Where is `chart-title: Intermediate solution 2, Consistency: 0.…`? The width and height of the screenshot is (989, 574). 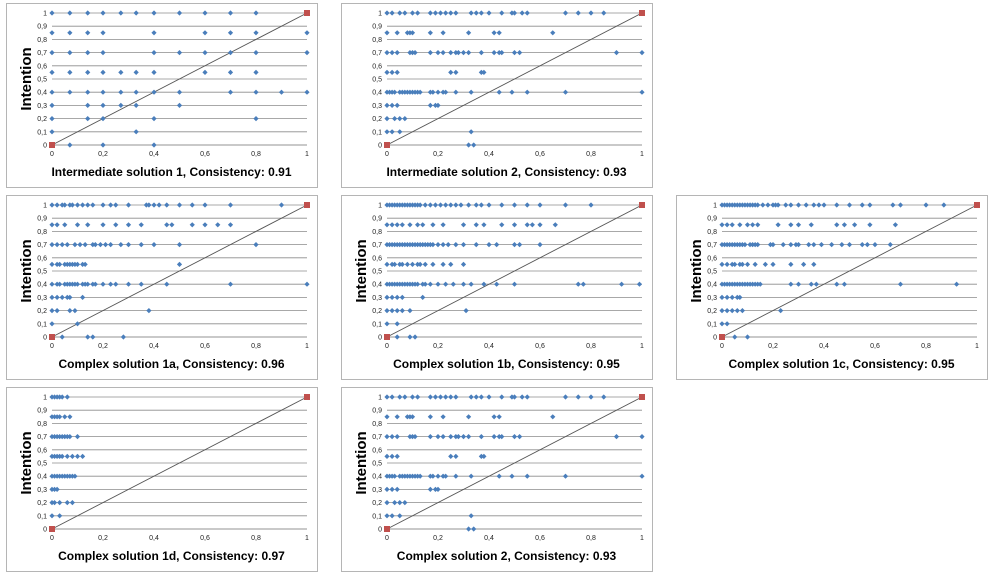
chart-title: Intermediate solution 2, Consistency: 0.… is located at coordinates (506, 172).